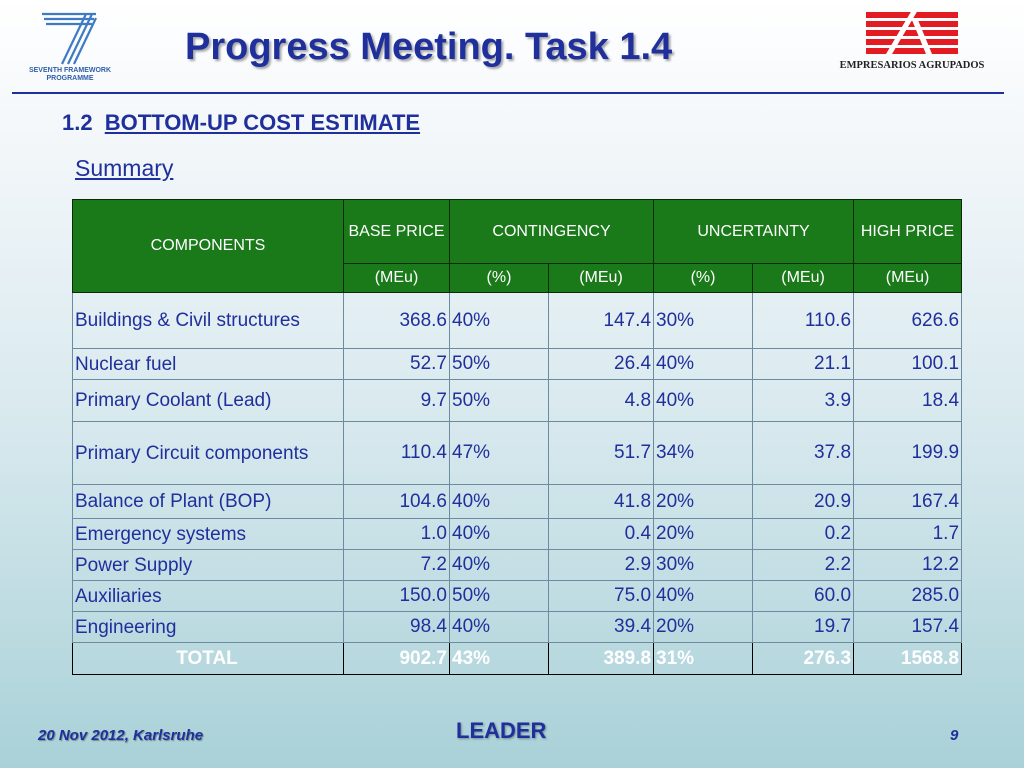  Describe the element at coordinates (954, 735) in the screenshot. I see `page-number: 9` at that location.